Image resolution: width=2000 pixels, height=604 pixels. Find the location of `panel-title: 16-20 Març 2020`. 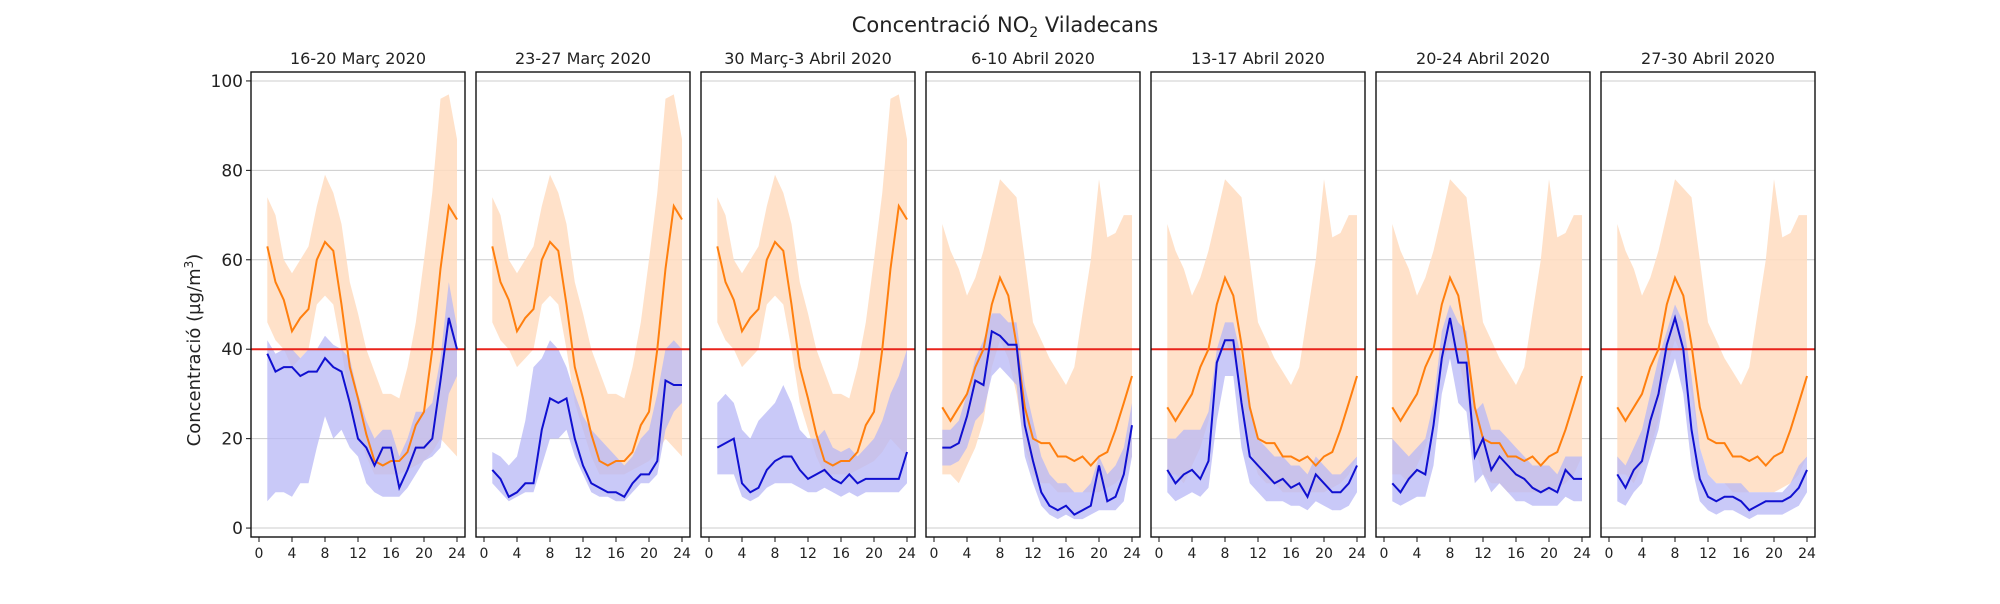

panel-title: 16-20 Març 2020 is located at coordinates (358, 58).